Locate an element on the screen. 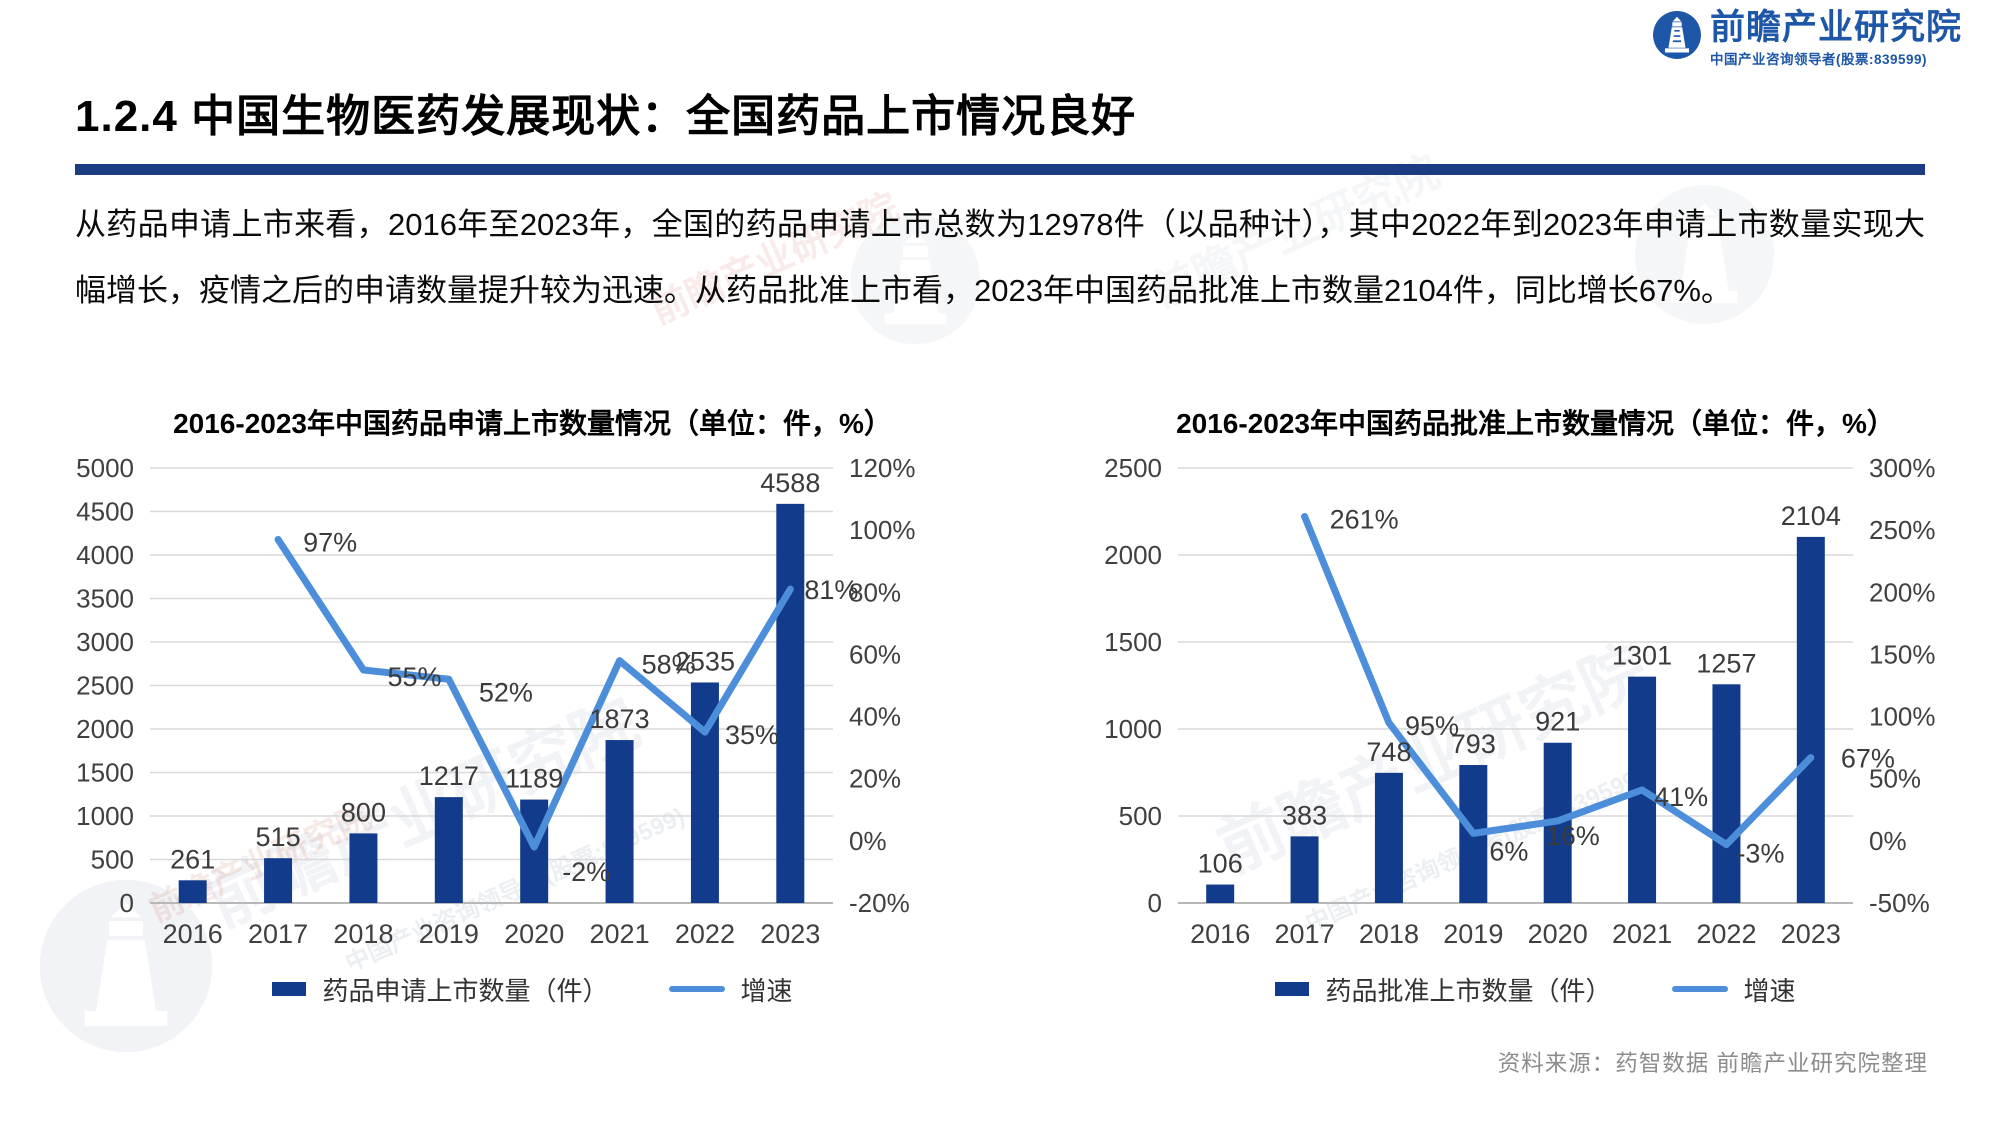 The width and height of the screenshot is (2000, 1125). bar-legend-label: 药品批准上市数量（件） is located at coordinates (1468, 990).